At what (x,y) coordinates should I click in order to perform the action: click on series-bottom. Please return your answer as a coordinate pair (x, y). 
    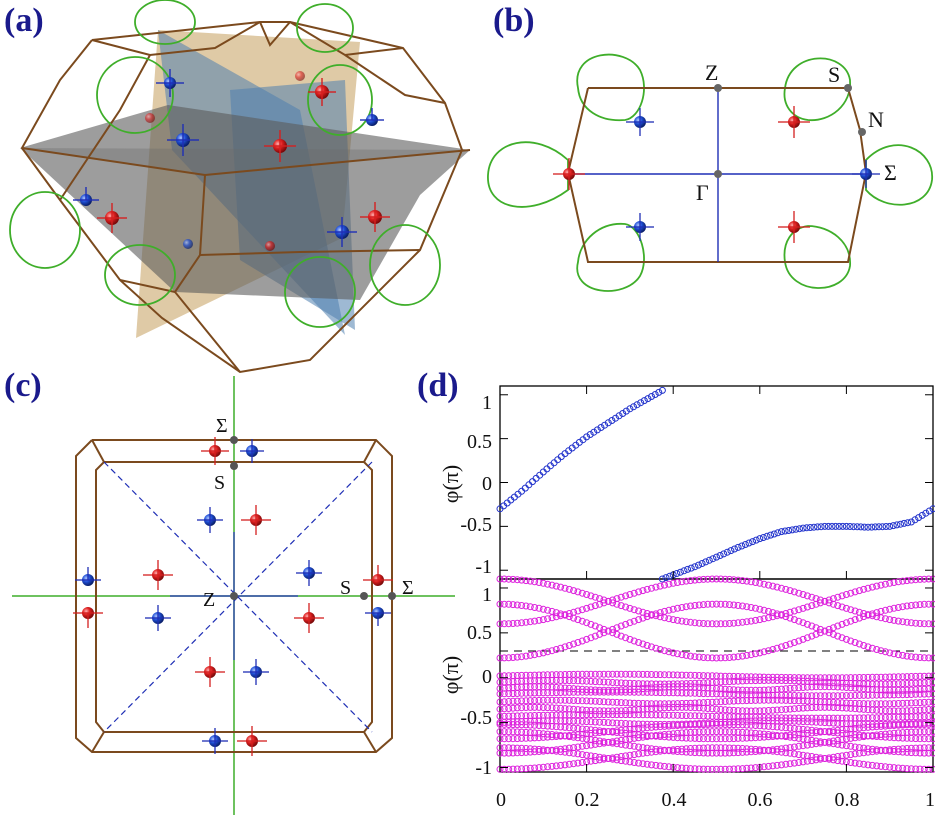
    Looking at the image, I should click on (715, 674).